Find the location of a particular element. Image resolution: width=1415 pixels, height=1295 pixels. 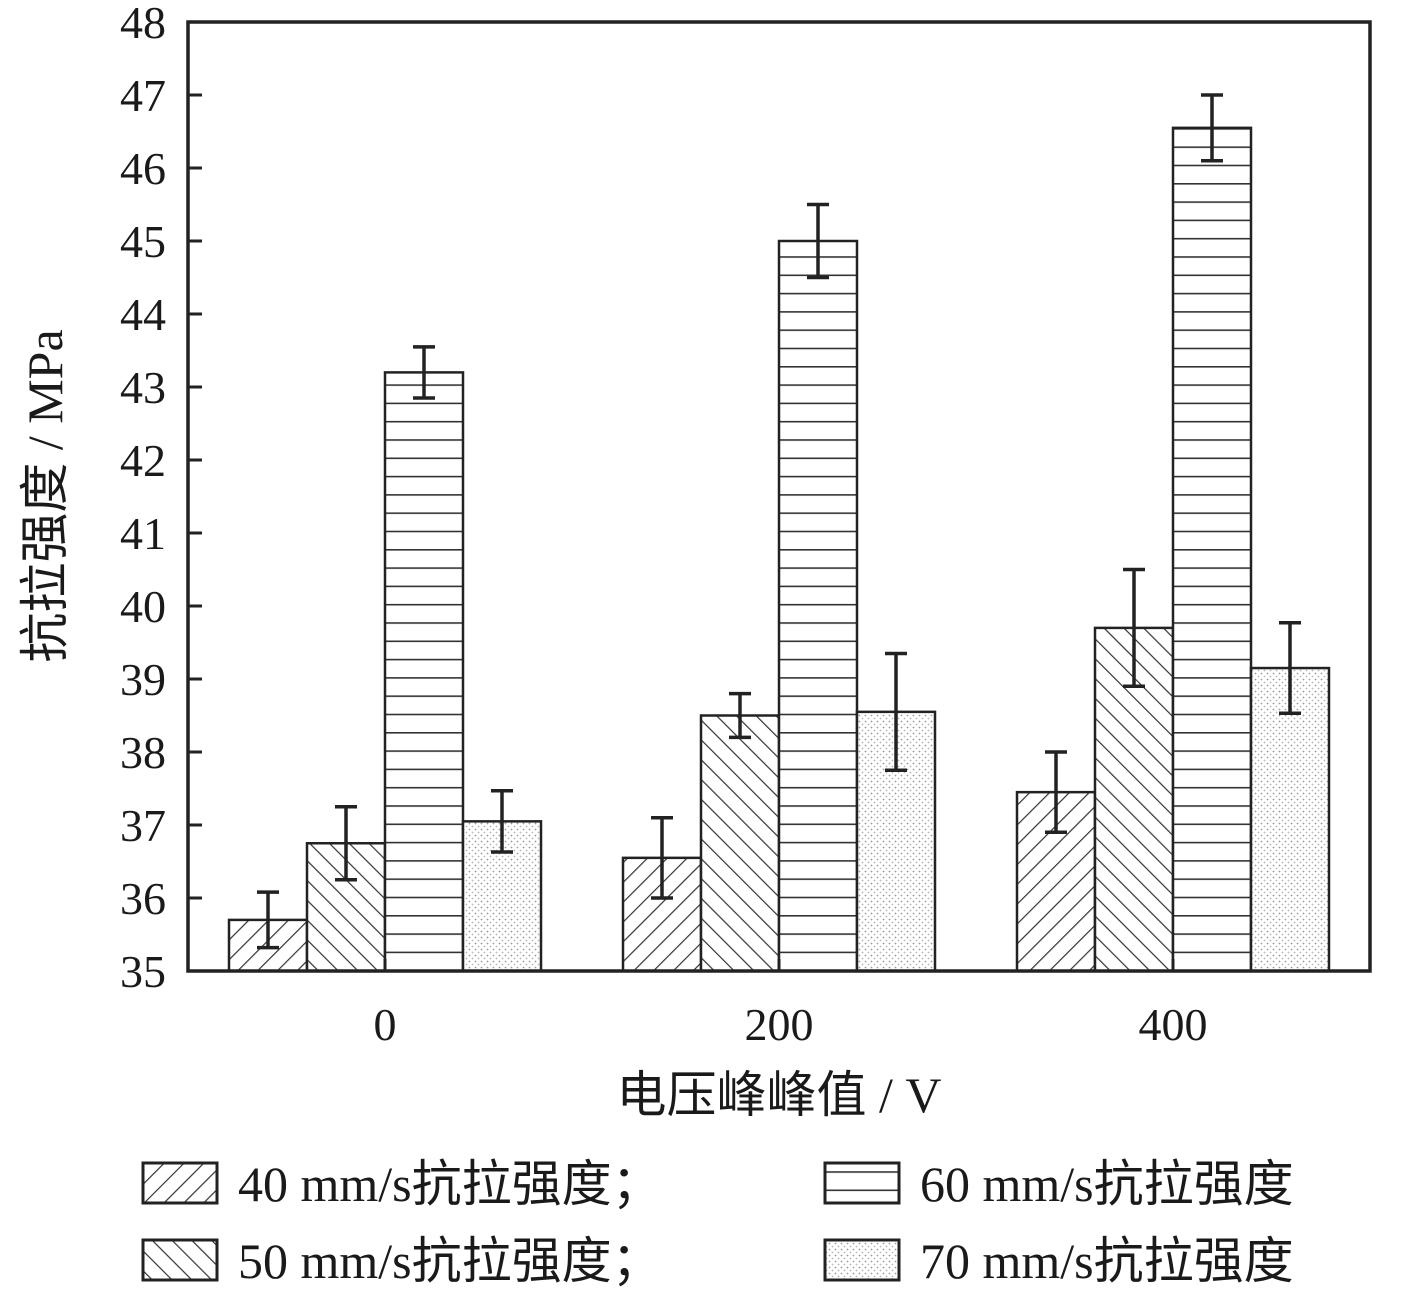

x-axis-title: 电压峰峰值 / V is located at coordinates (779, 1095).